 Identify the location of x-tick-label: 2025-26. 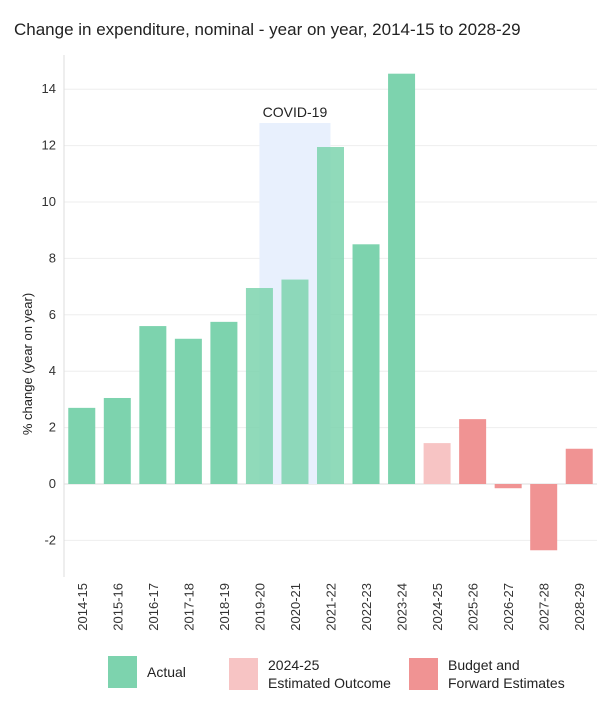
(473, 607).